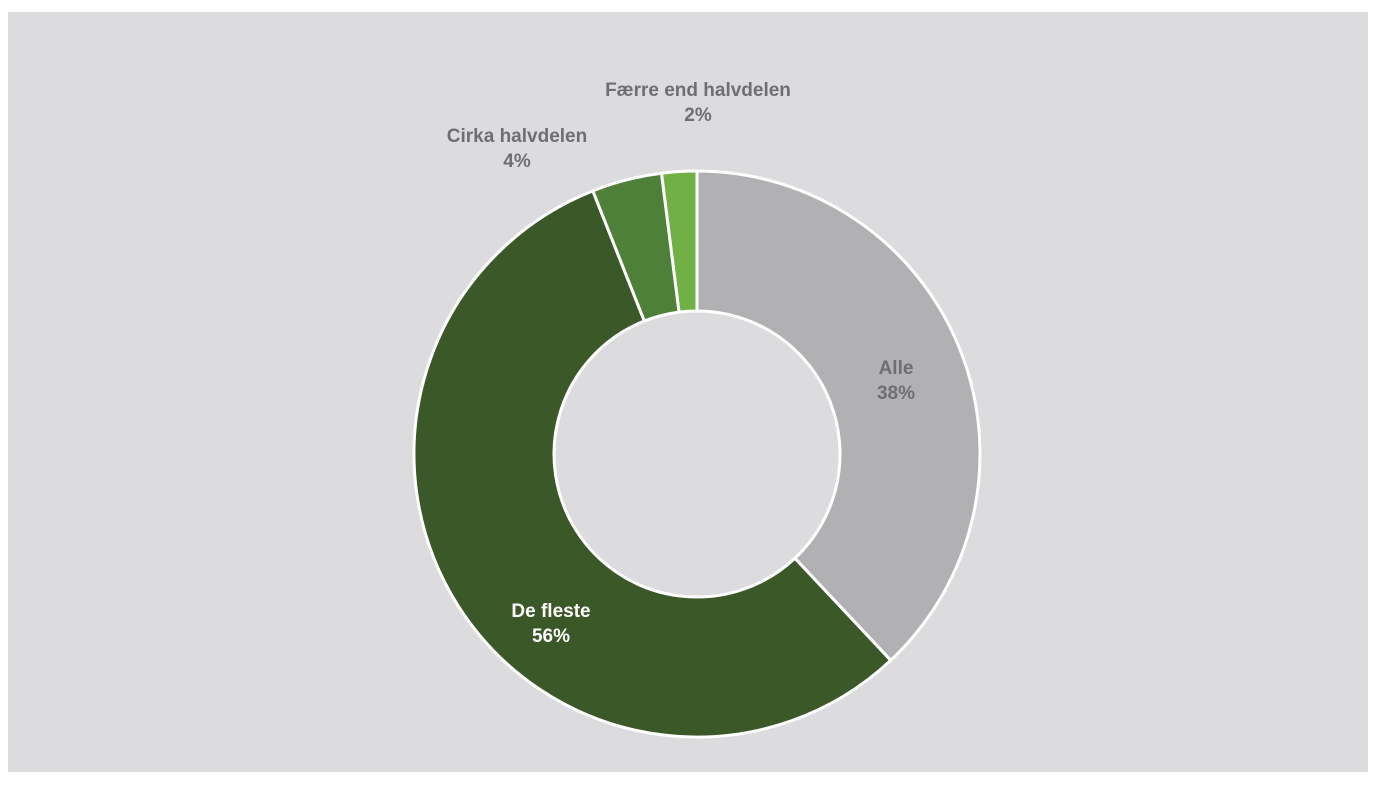  I want to click on slice-category-label: Cirka halvdelen, so click(517, 136).